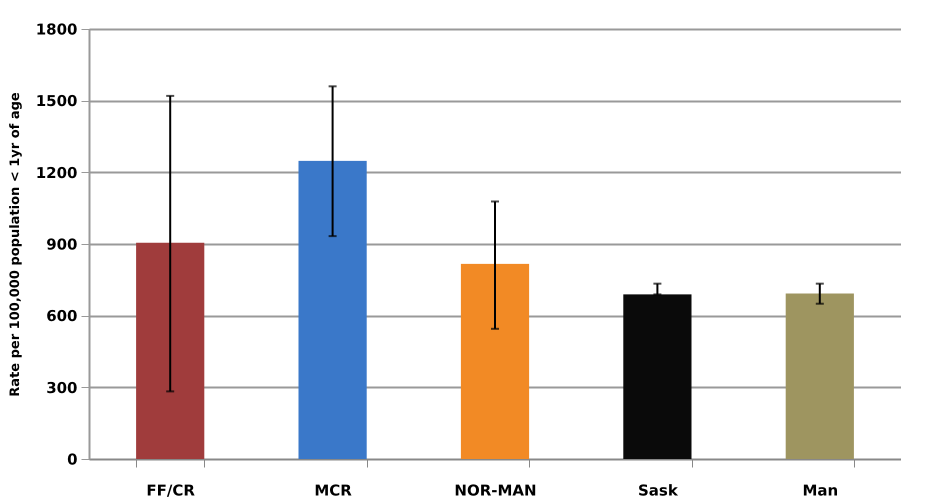  Describe the element at coordinates (15, 244) in the screenshot. I see `y-axis-title: Rate per 100,000 population < 1yr of age` at that location.